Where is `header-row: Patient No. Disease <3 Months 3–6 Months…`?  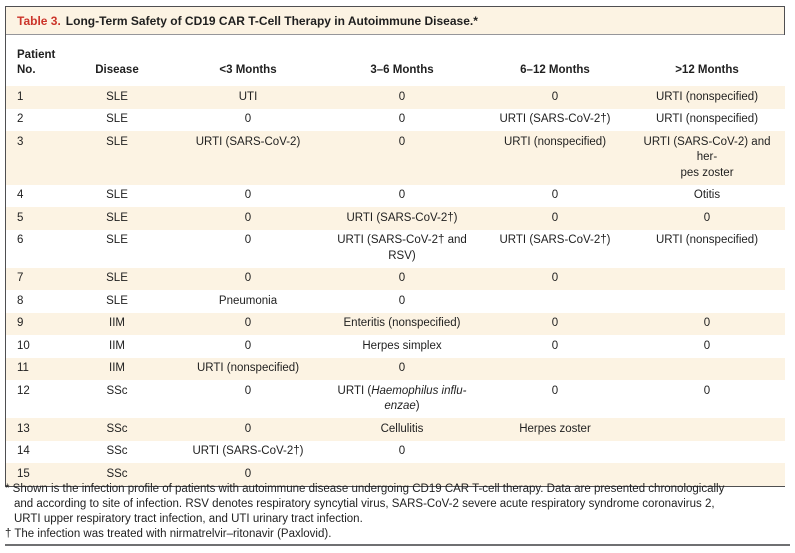
header-row: Patient No. Disease <3 Months 3–6 Months… is located at coordinates (395, 60).